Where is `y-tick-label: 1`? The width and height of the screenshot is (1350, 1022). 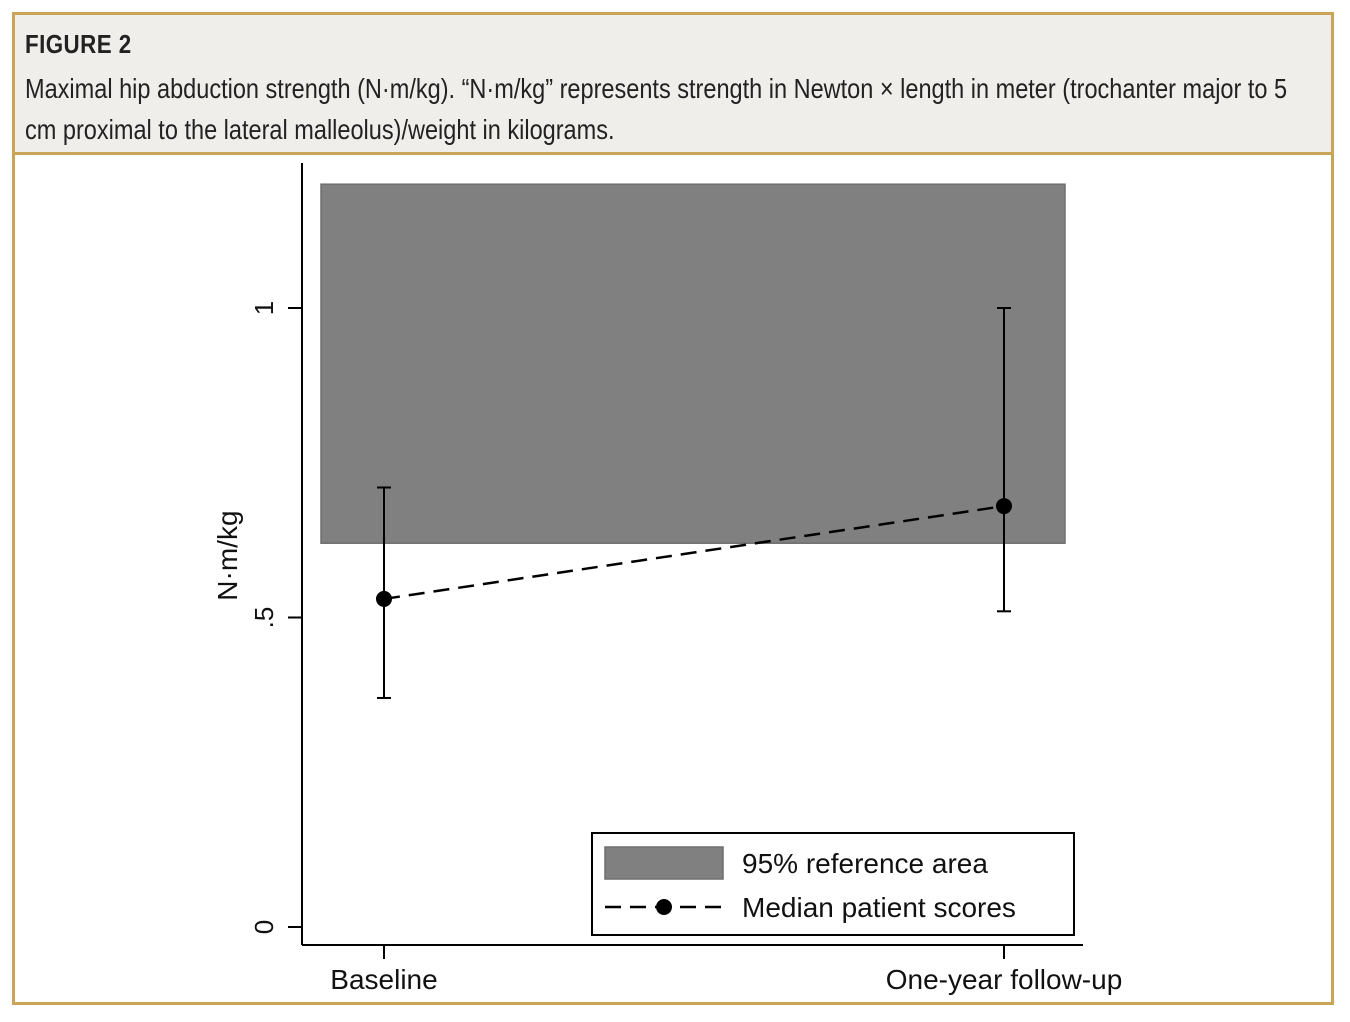 y-tick-label: 1 is located at coordinates (264, 308).